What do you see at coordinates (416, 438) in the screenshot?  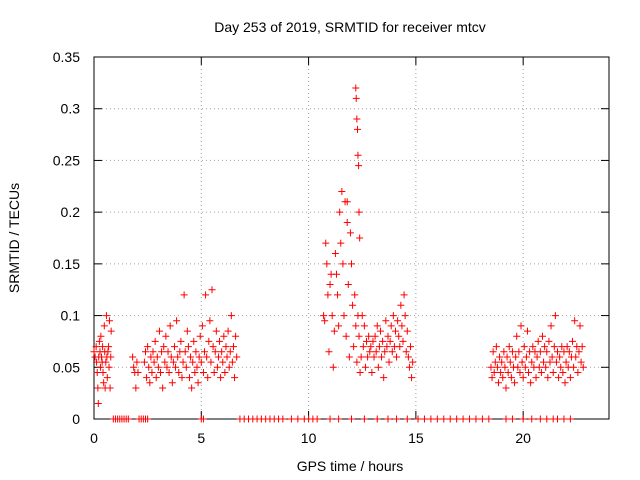 I see `x-tick-label: 15` at bounding box center [416, 438].